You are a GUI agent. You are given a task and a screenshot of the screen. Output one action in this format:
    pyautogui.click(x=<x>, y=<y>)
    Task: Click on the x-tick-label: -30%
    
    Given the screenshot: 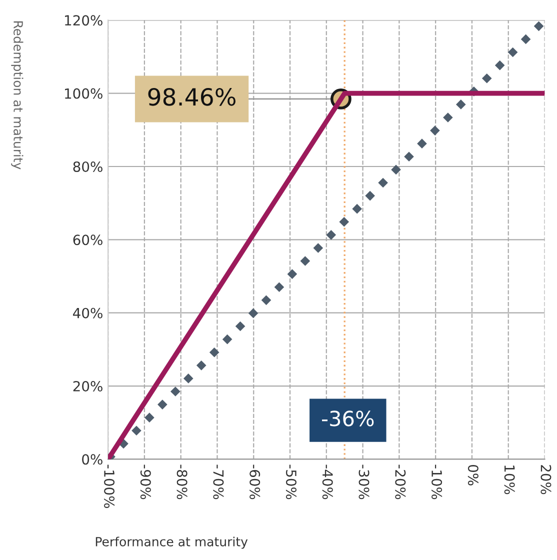 What is the action you would take?
    pyautogui.click(x=364, y=482)
    